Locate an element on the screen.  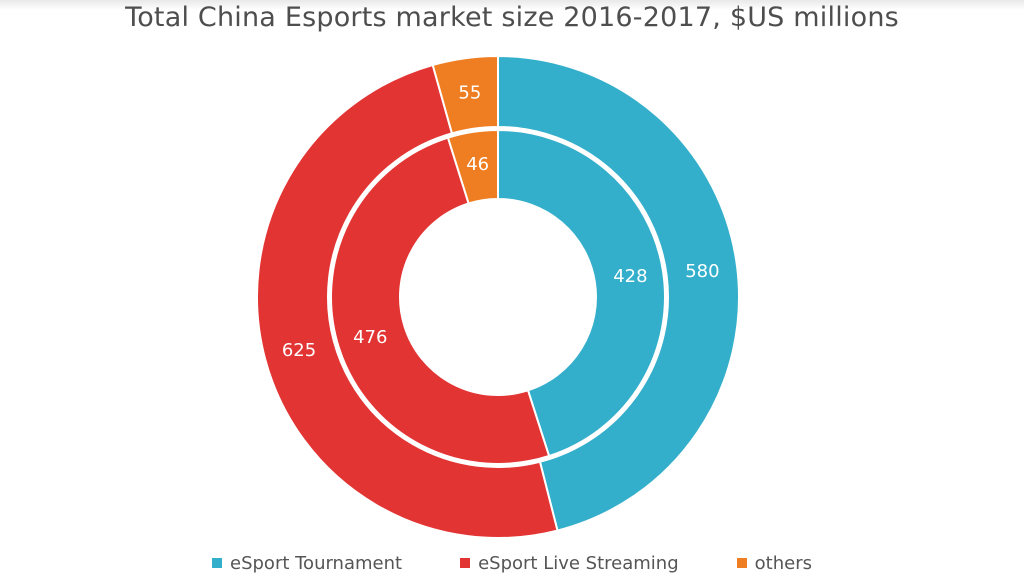
legend-swatch-others is located at coordinates (741, 563).